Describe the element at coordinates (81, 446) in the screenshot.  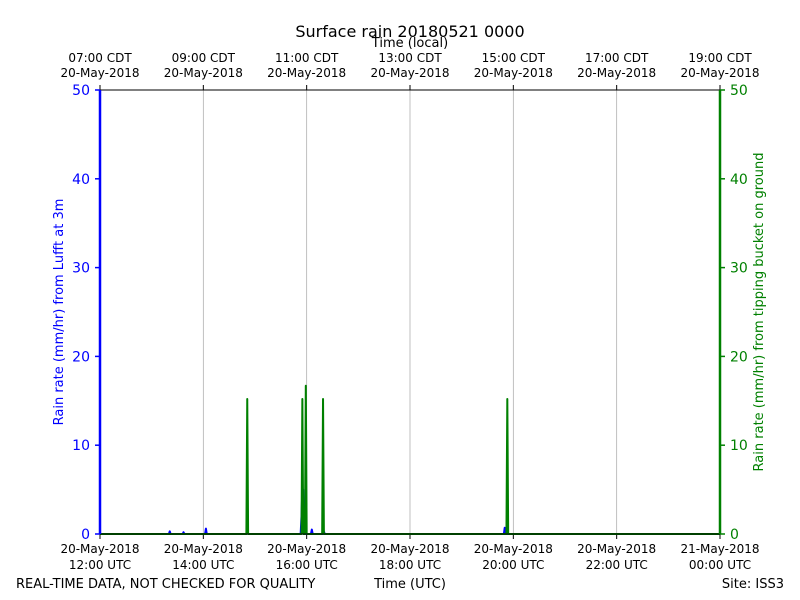
I see `left-tick-label: 10` at that location.